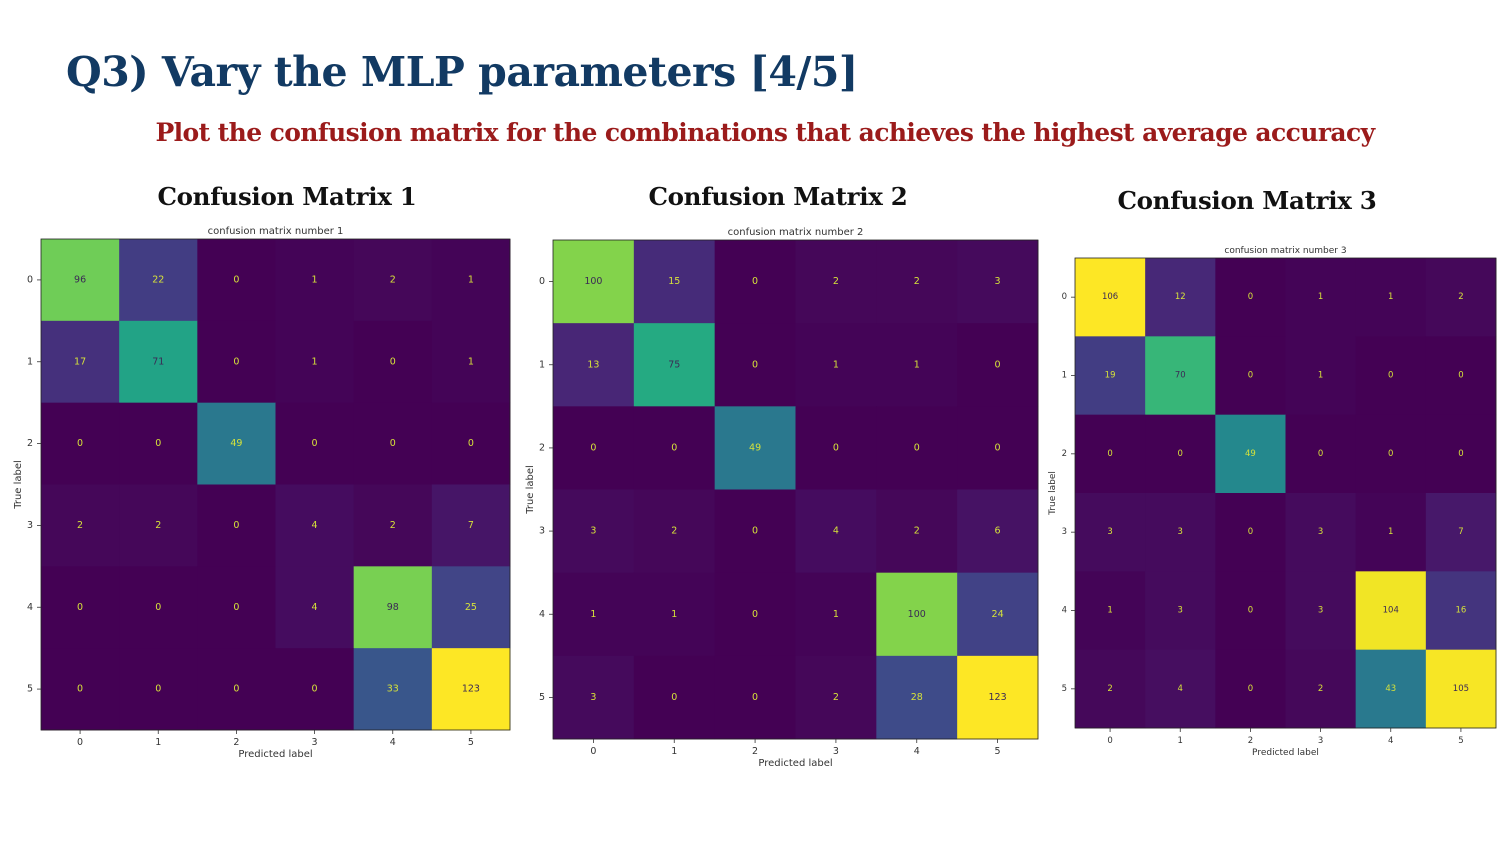 The image size is (1500, 844). I want to click on cm2-cell-label-4-1: 1, so click(674, 614).